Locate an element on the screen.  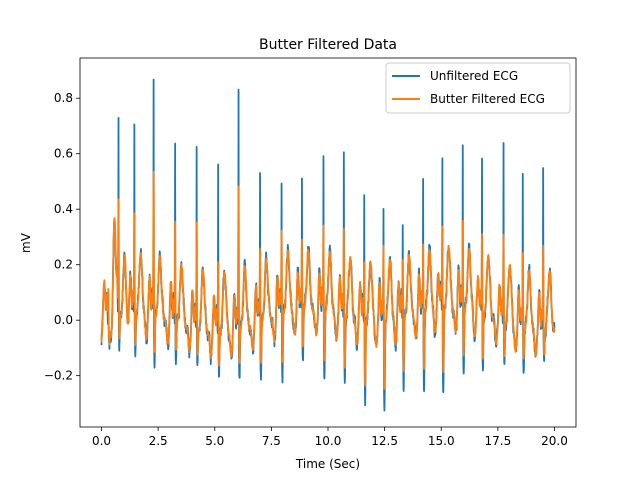
y-axis-label: mV is located at coordinates (26, 242).